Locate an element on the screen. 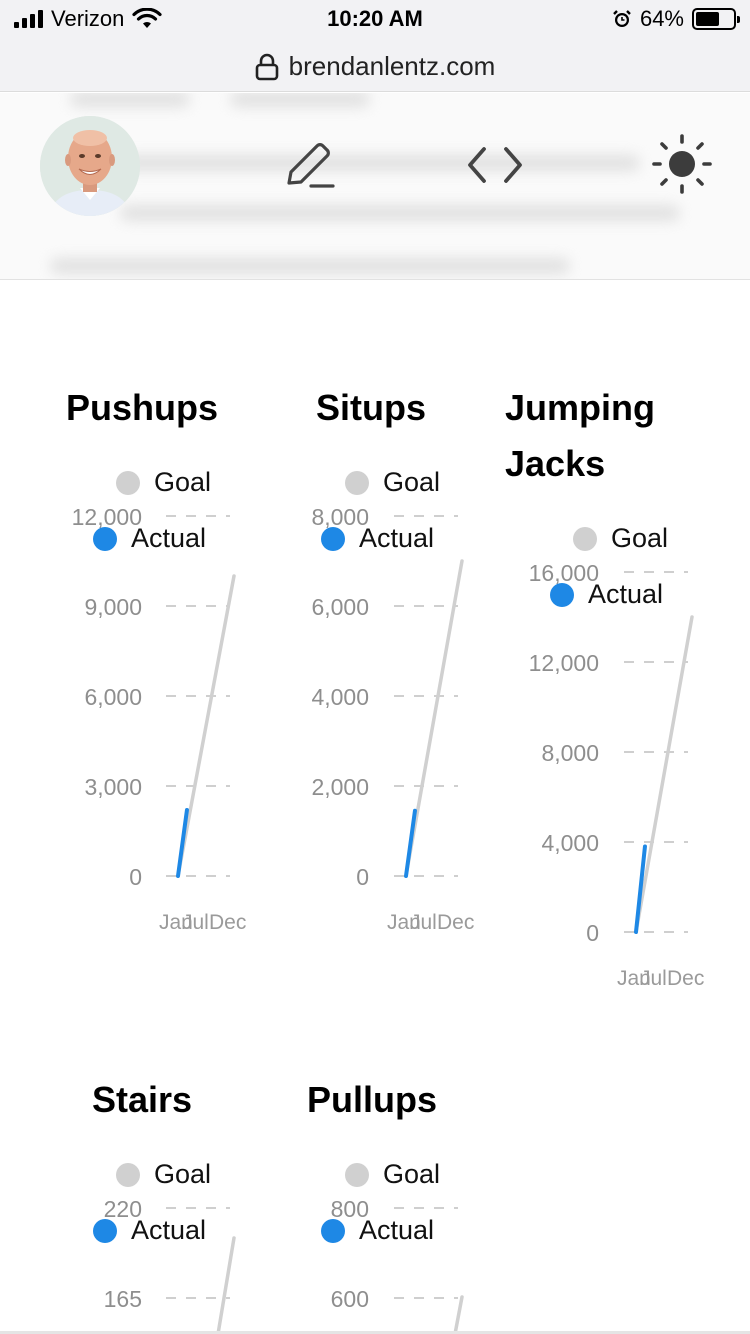 The height and width of the screenshot is (1334, 750). clock: 10:20 AM is located at coordinates (375, 18).